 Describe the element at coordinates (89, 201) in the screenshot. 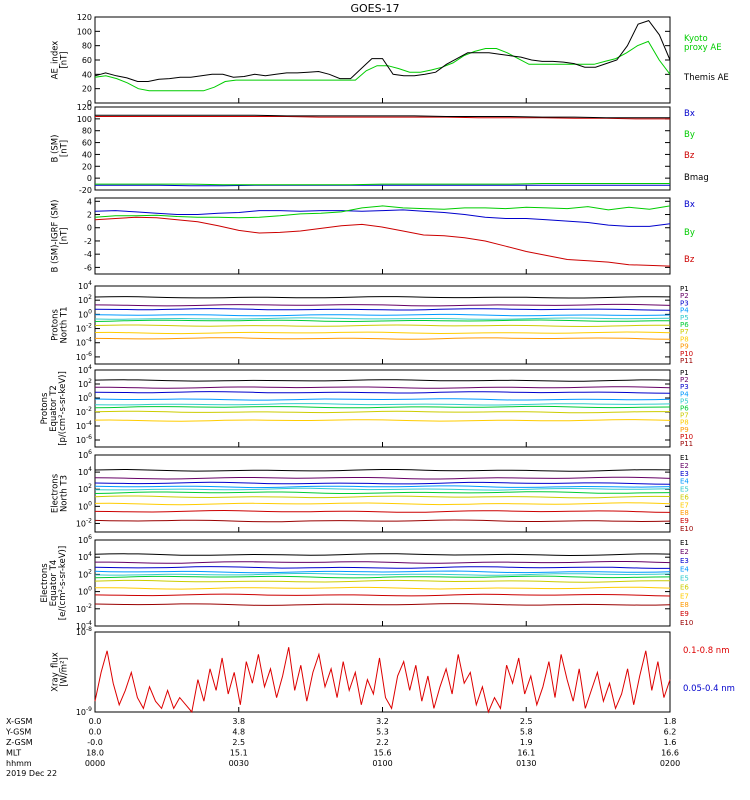

I see `y-tick-label: 4` at that location.